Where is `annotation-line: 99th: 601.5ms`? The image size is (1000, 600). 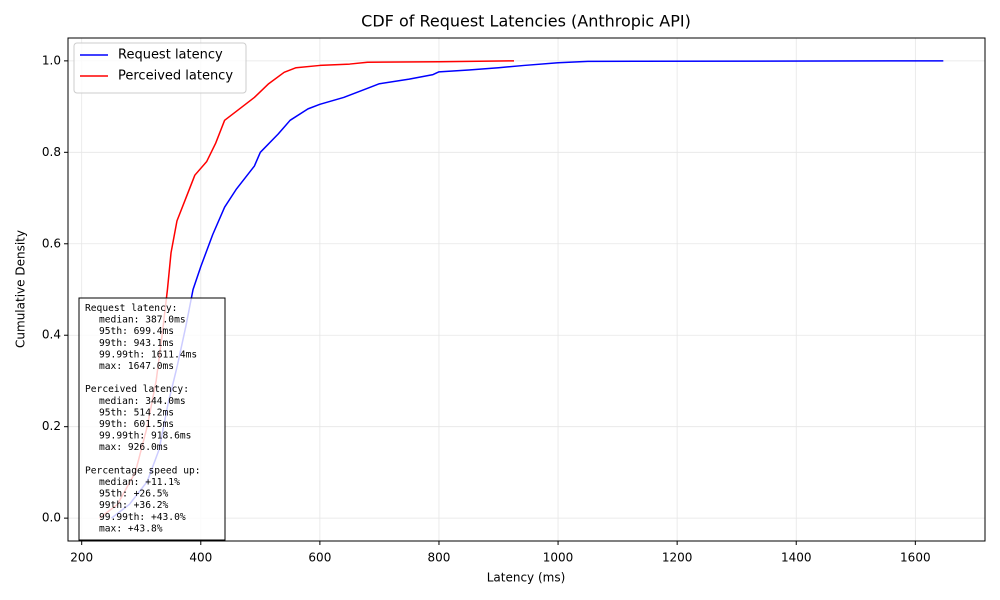 annotation-line: 99th: 601.5ms is located at coordinates (136, 424).